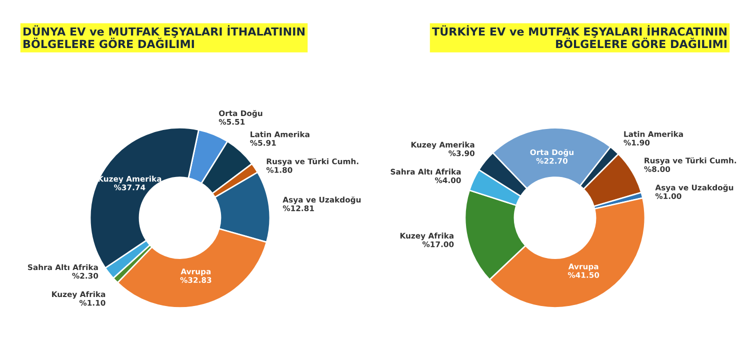 This screenshot has width=750, height=363. Describe the element at coordinates (164, 36) in the screenshot. I see `chart-title: DÜNYA EV ve MUTFAK EŞYALARI İTHALATININ BÖLGELERE GÖRE DAĞILIMI` at that location.